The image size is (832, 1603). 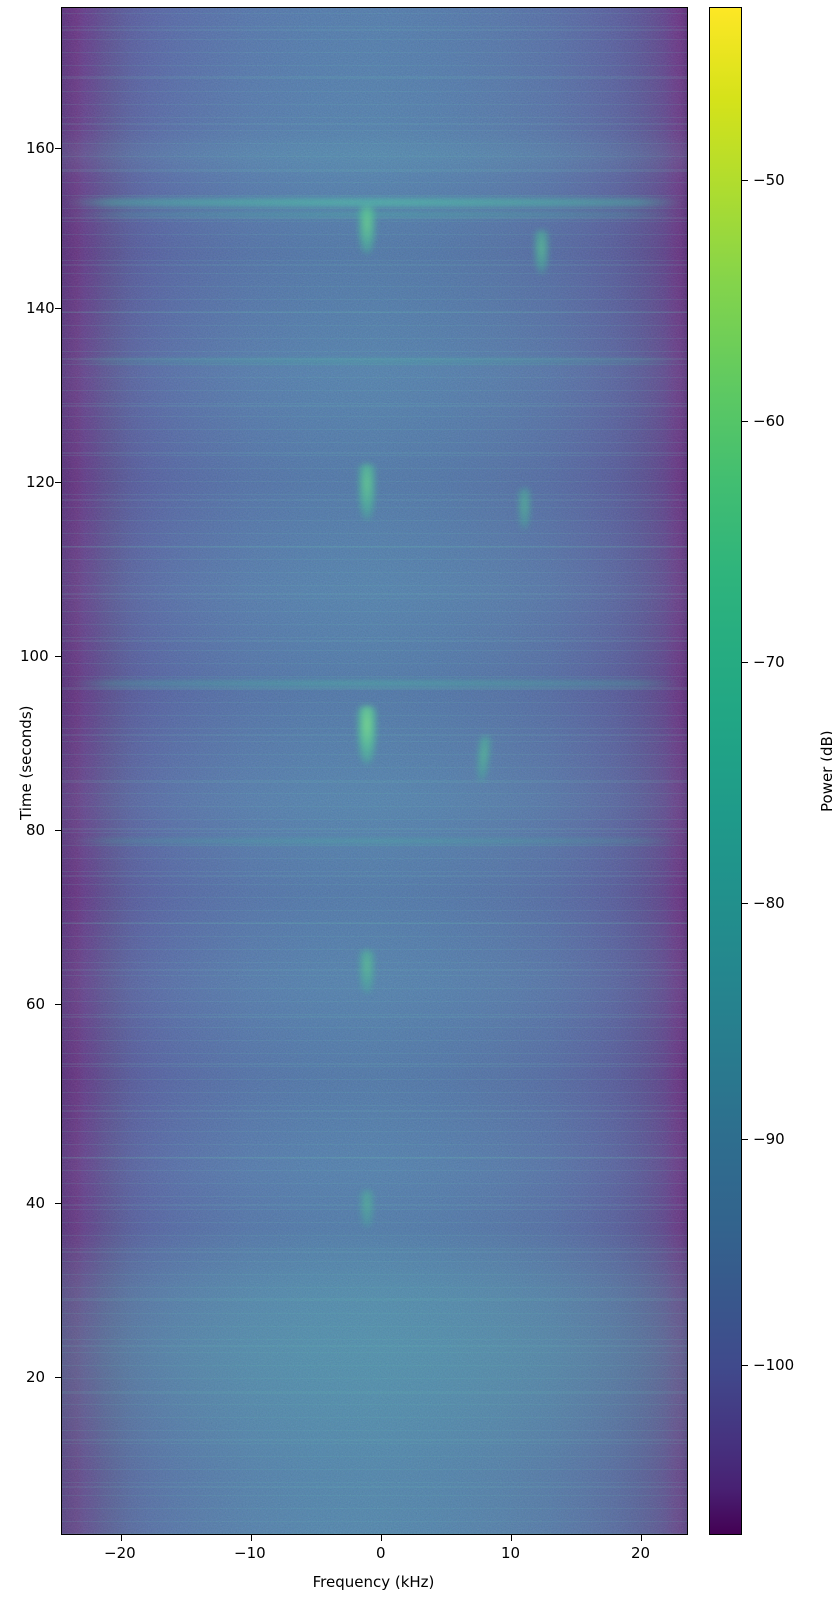 What do you see at coordinates (769, 662) in the screenshot?
I see `cbar-tick-label-neg70: −70` at bounding box center [769, 662].